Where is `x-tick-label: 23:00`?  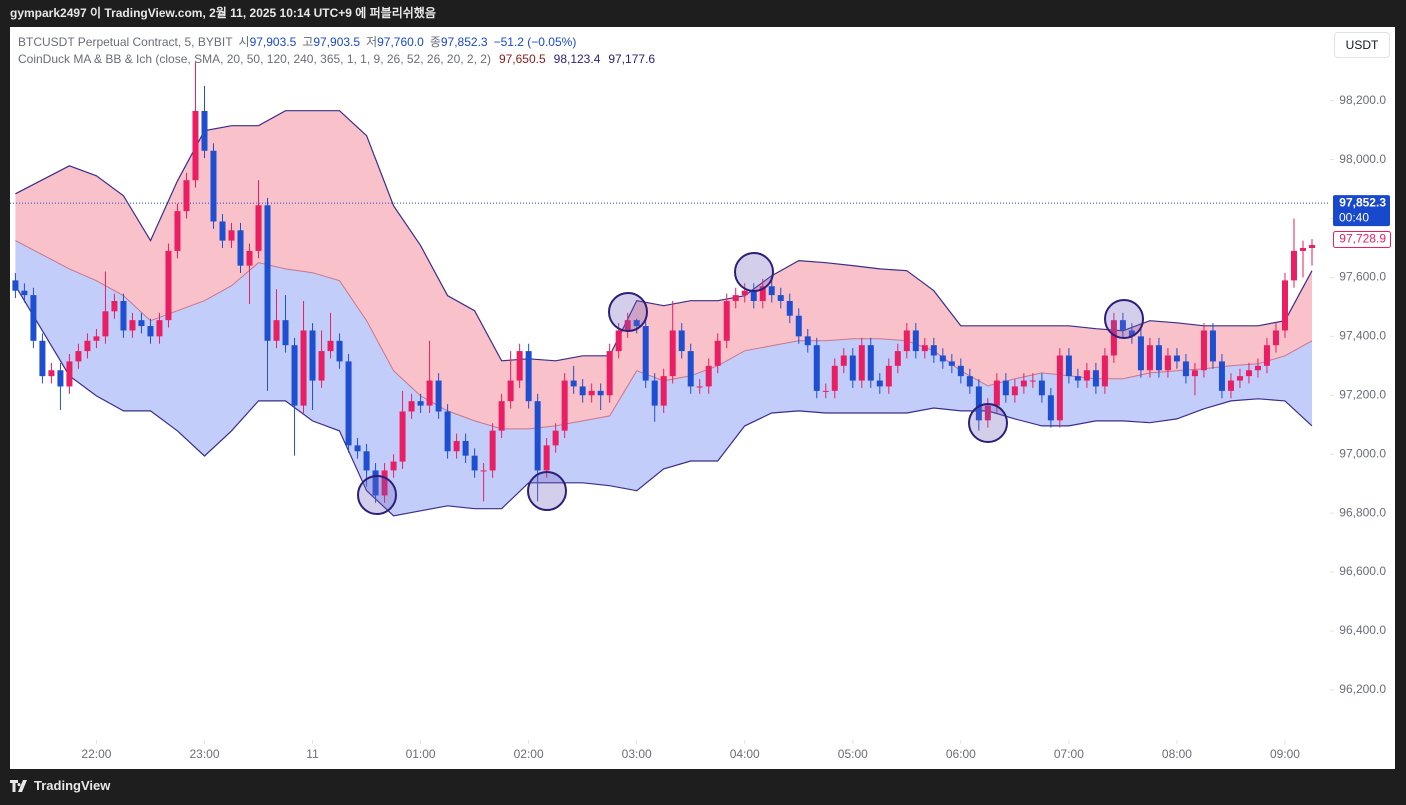 x-tick-label: 23:00 is located at coordinates (204, 754).